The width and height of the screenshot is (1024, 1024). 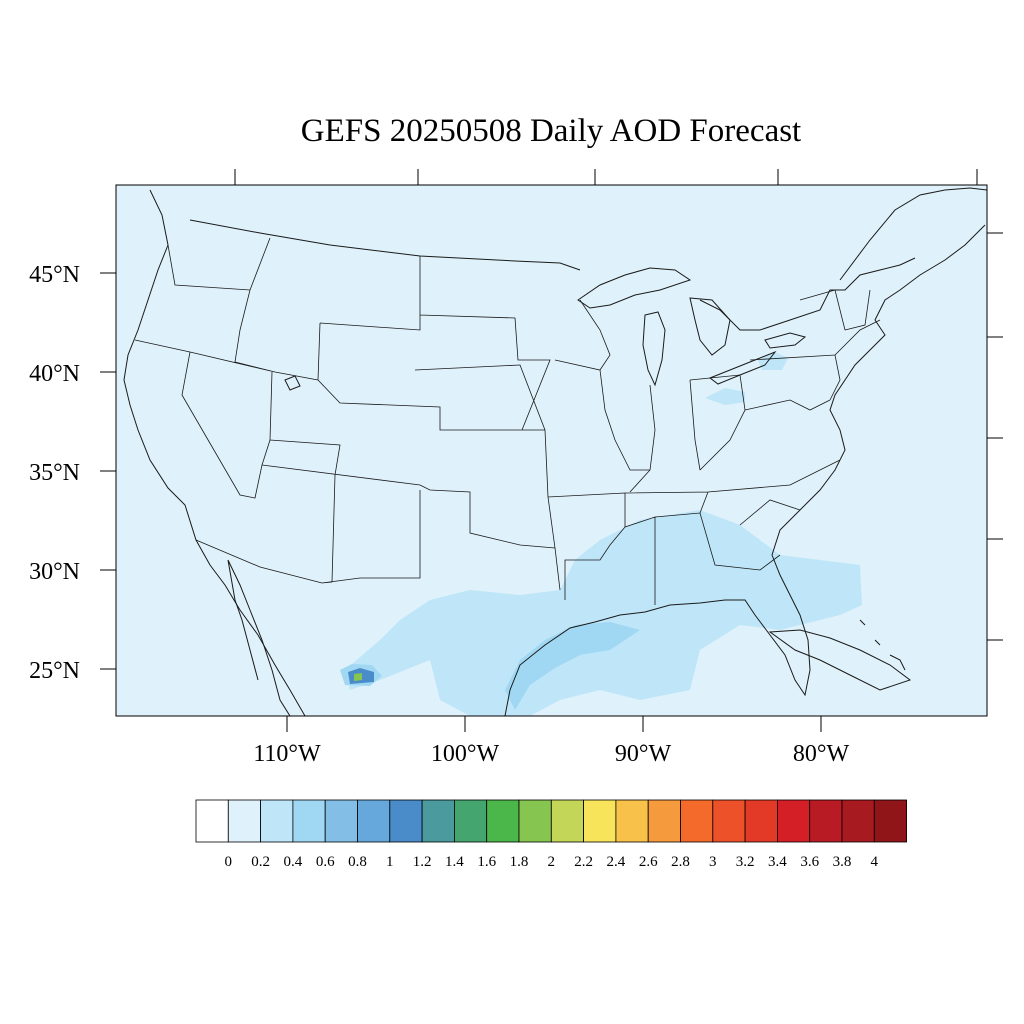 What do you see at coordinates (519, 862) in the screenshot?
I see `colorbar-label: 1.8` at bounding box center [519, 862].